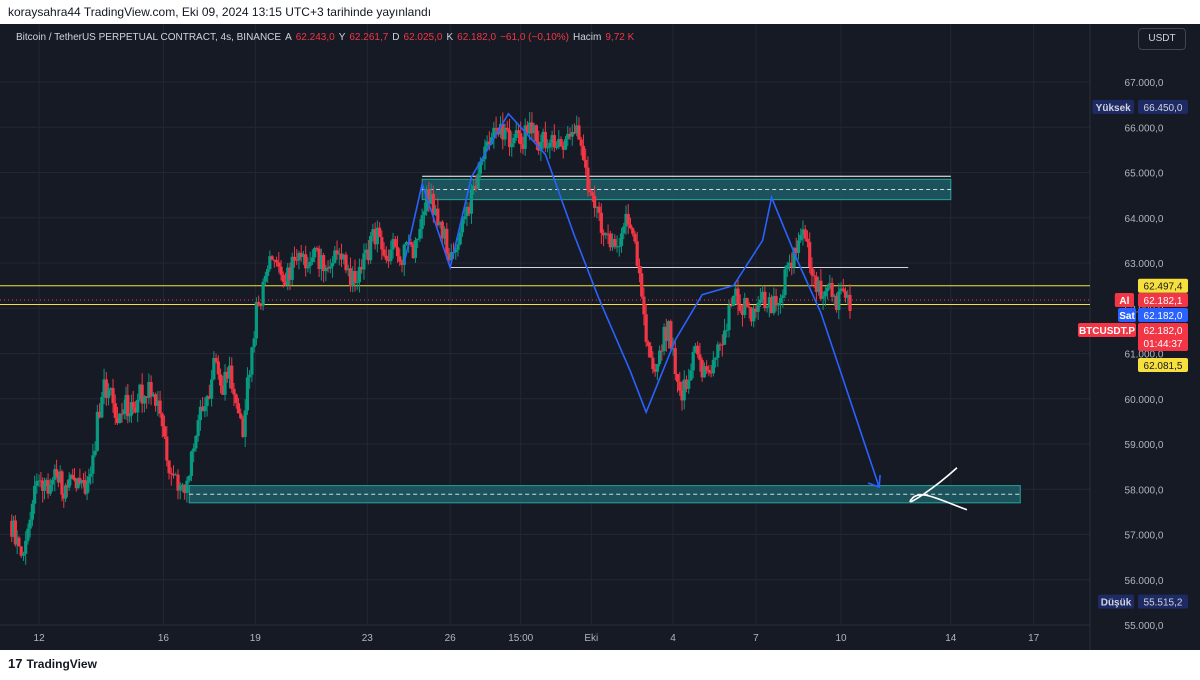 This screenshot has width=1200, height=680. What do you see at coordinates (450, 37) in the screenshot?
I see `close-label: K` at bounding box center [450, 37].